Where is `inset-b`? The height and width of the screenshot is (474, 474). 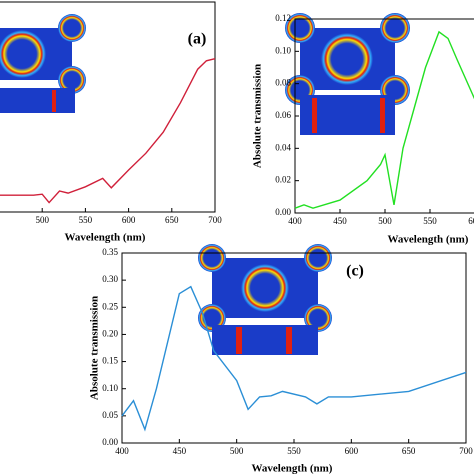
inset-b is located at coordinates (347, 74).